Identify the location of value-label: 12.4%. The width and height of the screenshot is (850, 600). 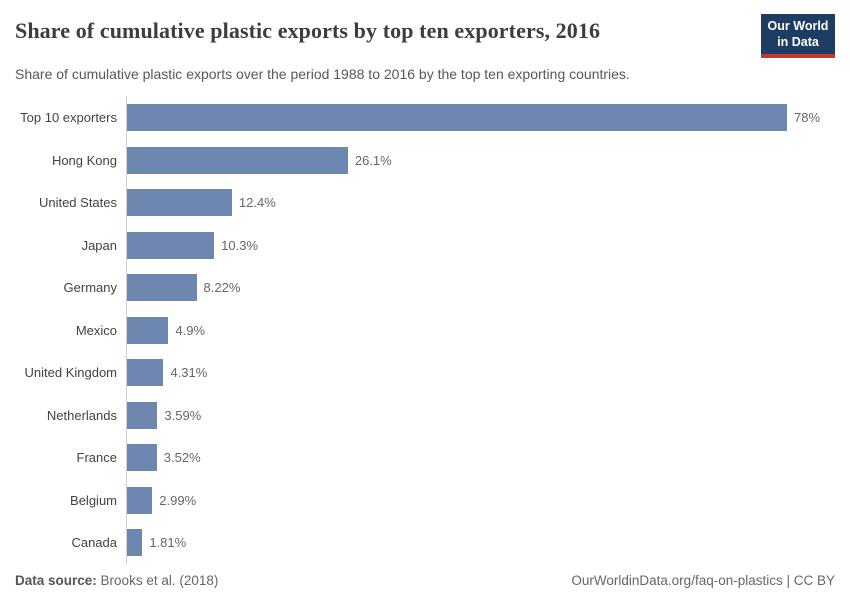
(257, 203).